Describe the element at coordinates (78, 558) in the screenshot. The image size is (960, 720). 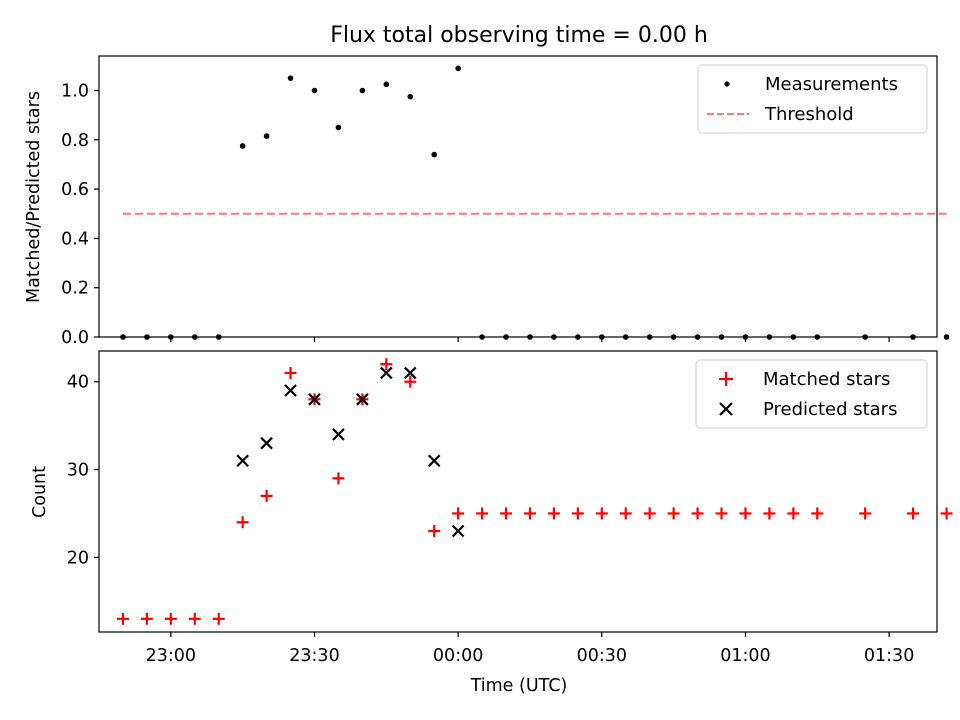
I see `bottom-y-tick-label: 20` at that location.